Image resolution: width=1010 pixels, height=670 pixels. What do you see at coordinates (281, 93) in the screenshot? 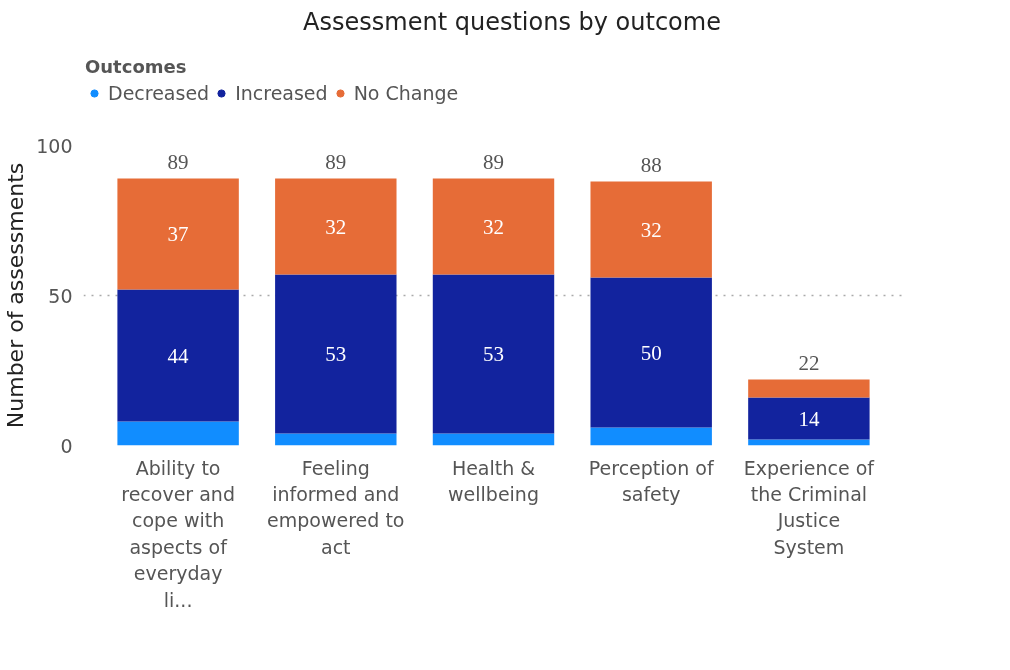
I see `legend-label: Increased` at bounding box center [281, 93].